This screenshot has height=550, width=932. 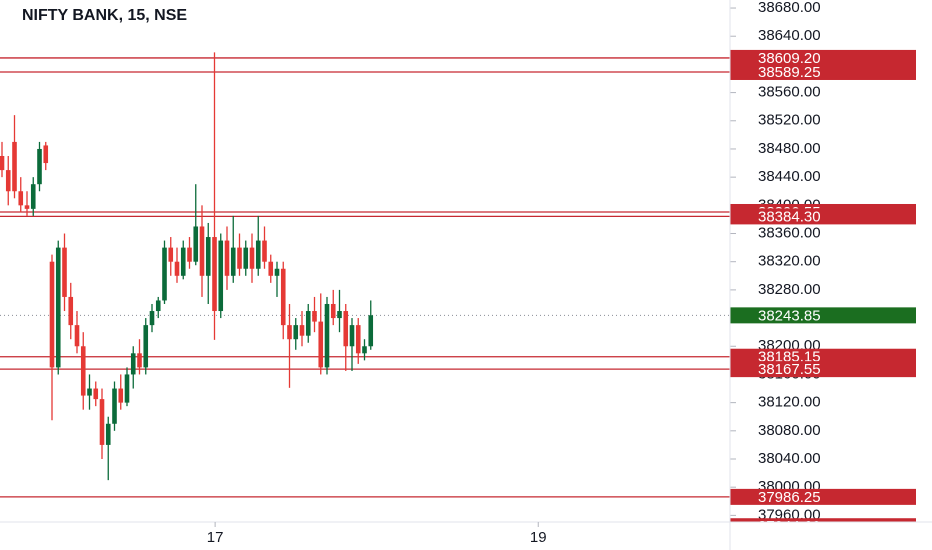 I want to click on level-label: 38589.25, so click(x=789, y=72).